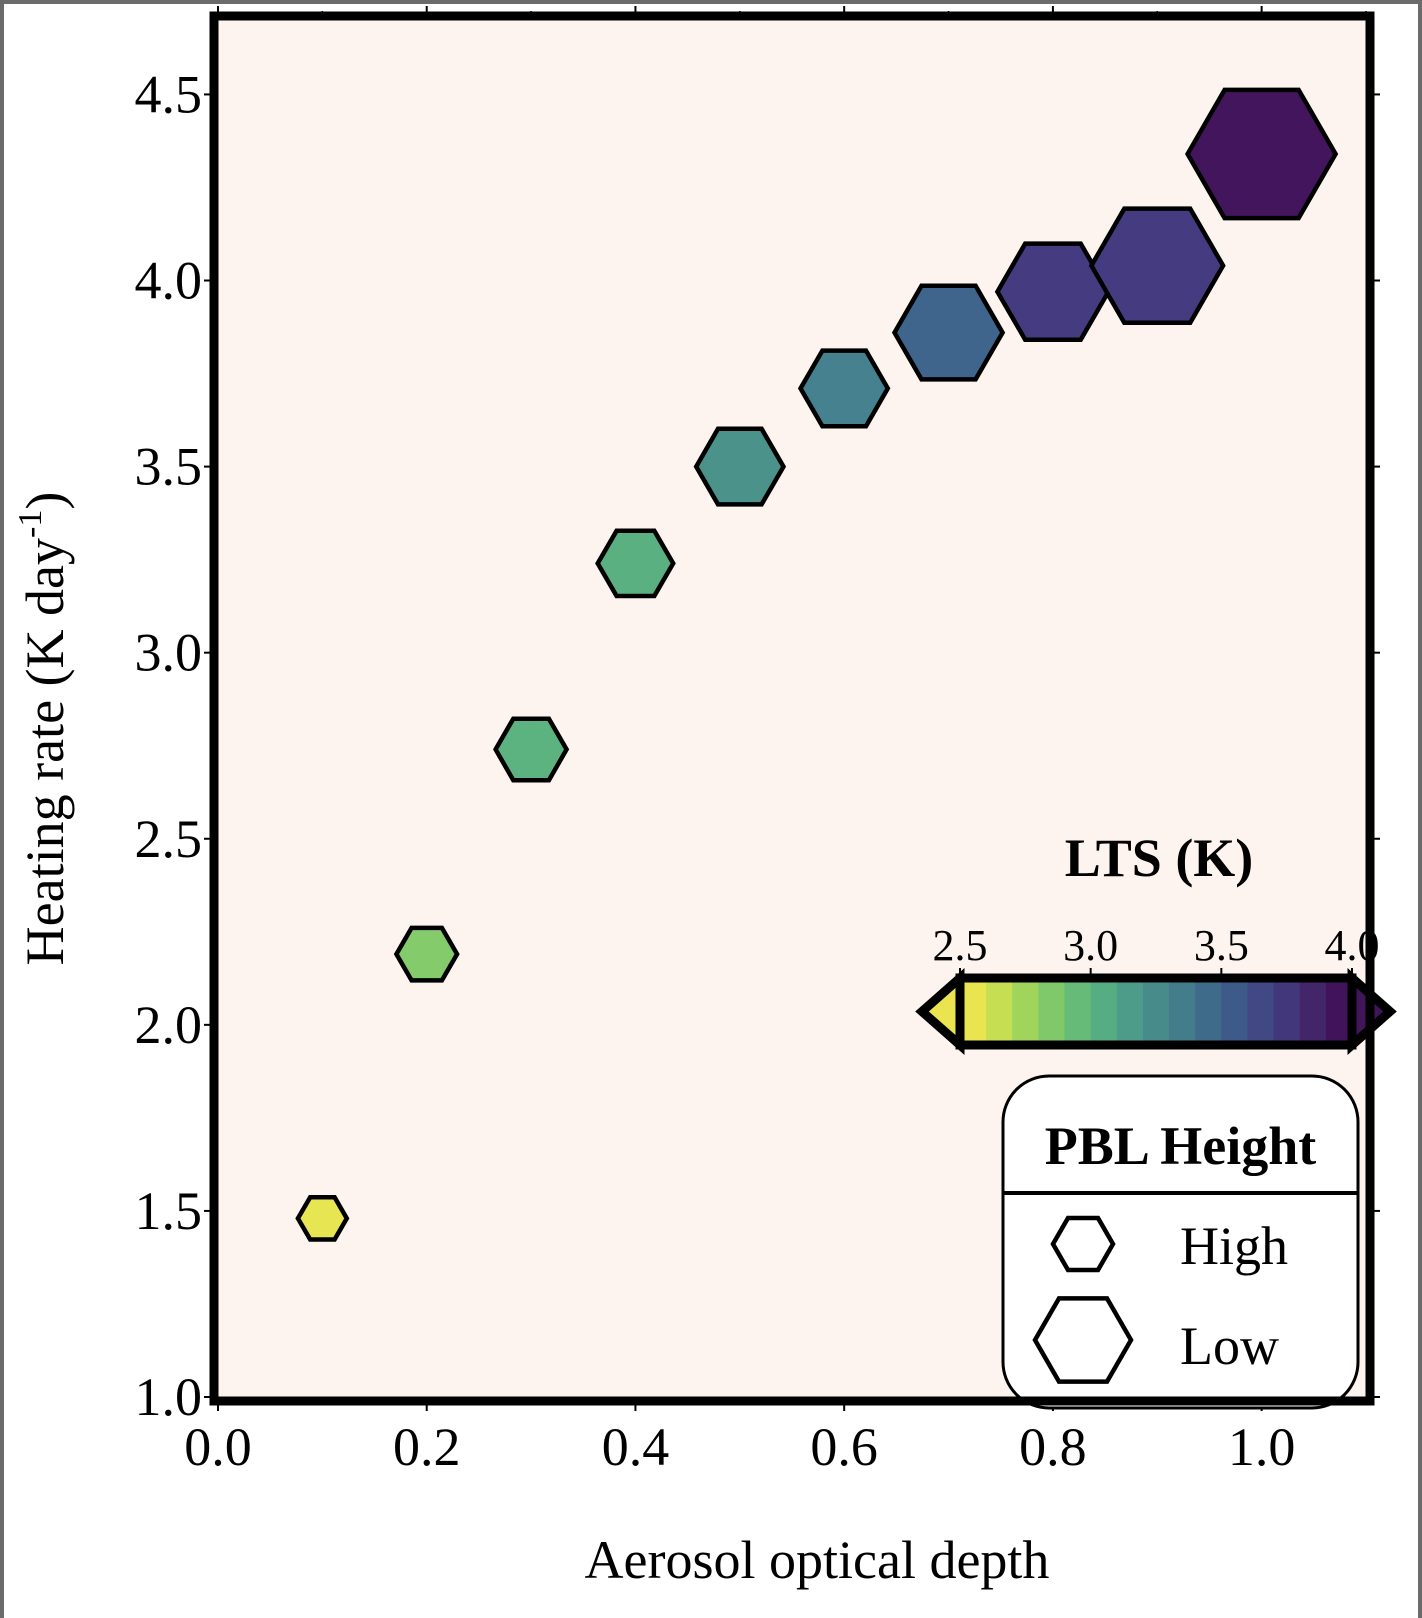 The image size is (1422, 1618). Describe the element at coordinates (218, 1447) in the screenshot. I see `x-tick-label: 0.0` at that location.